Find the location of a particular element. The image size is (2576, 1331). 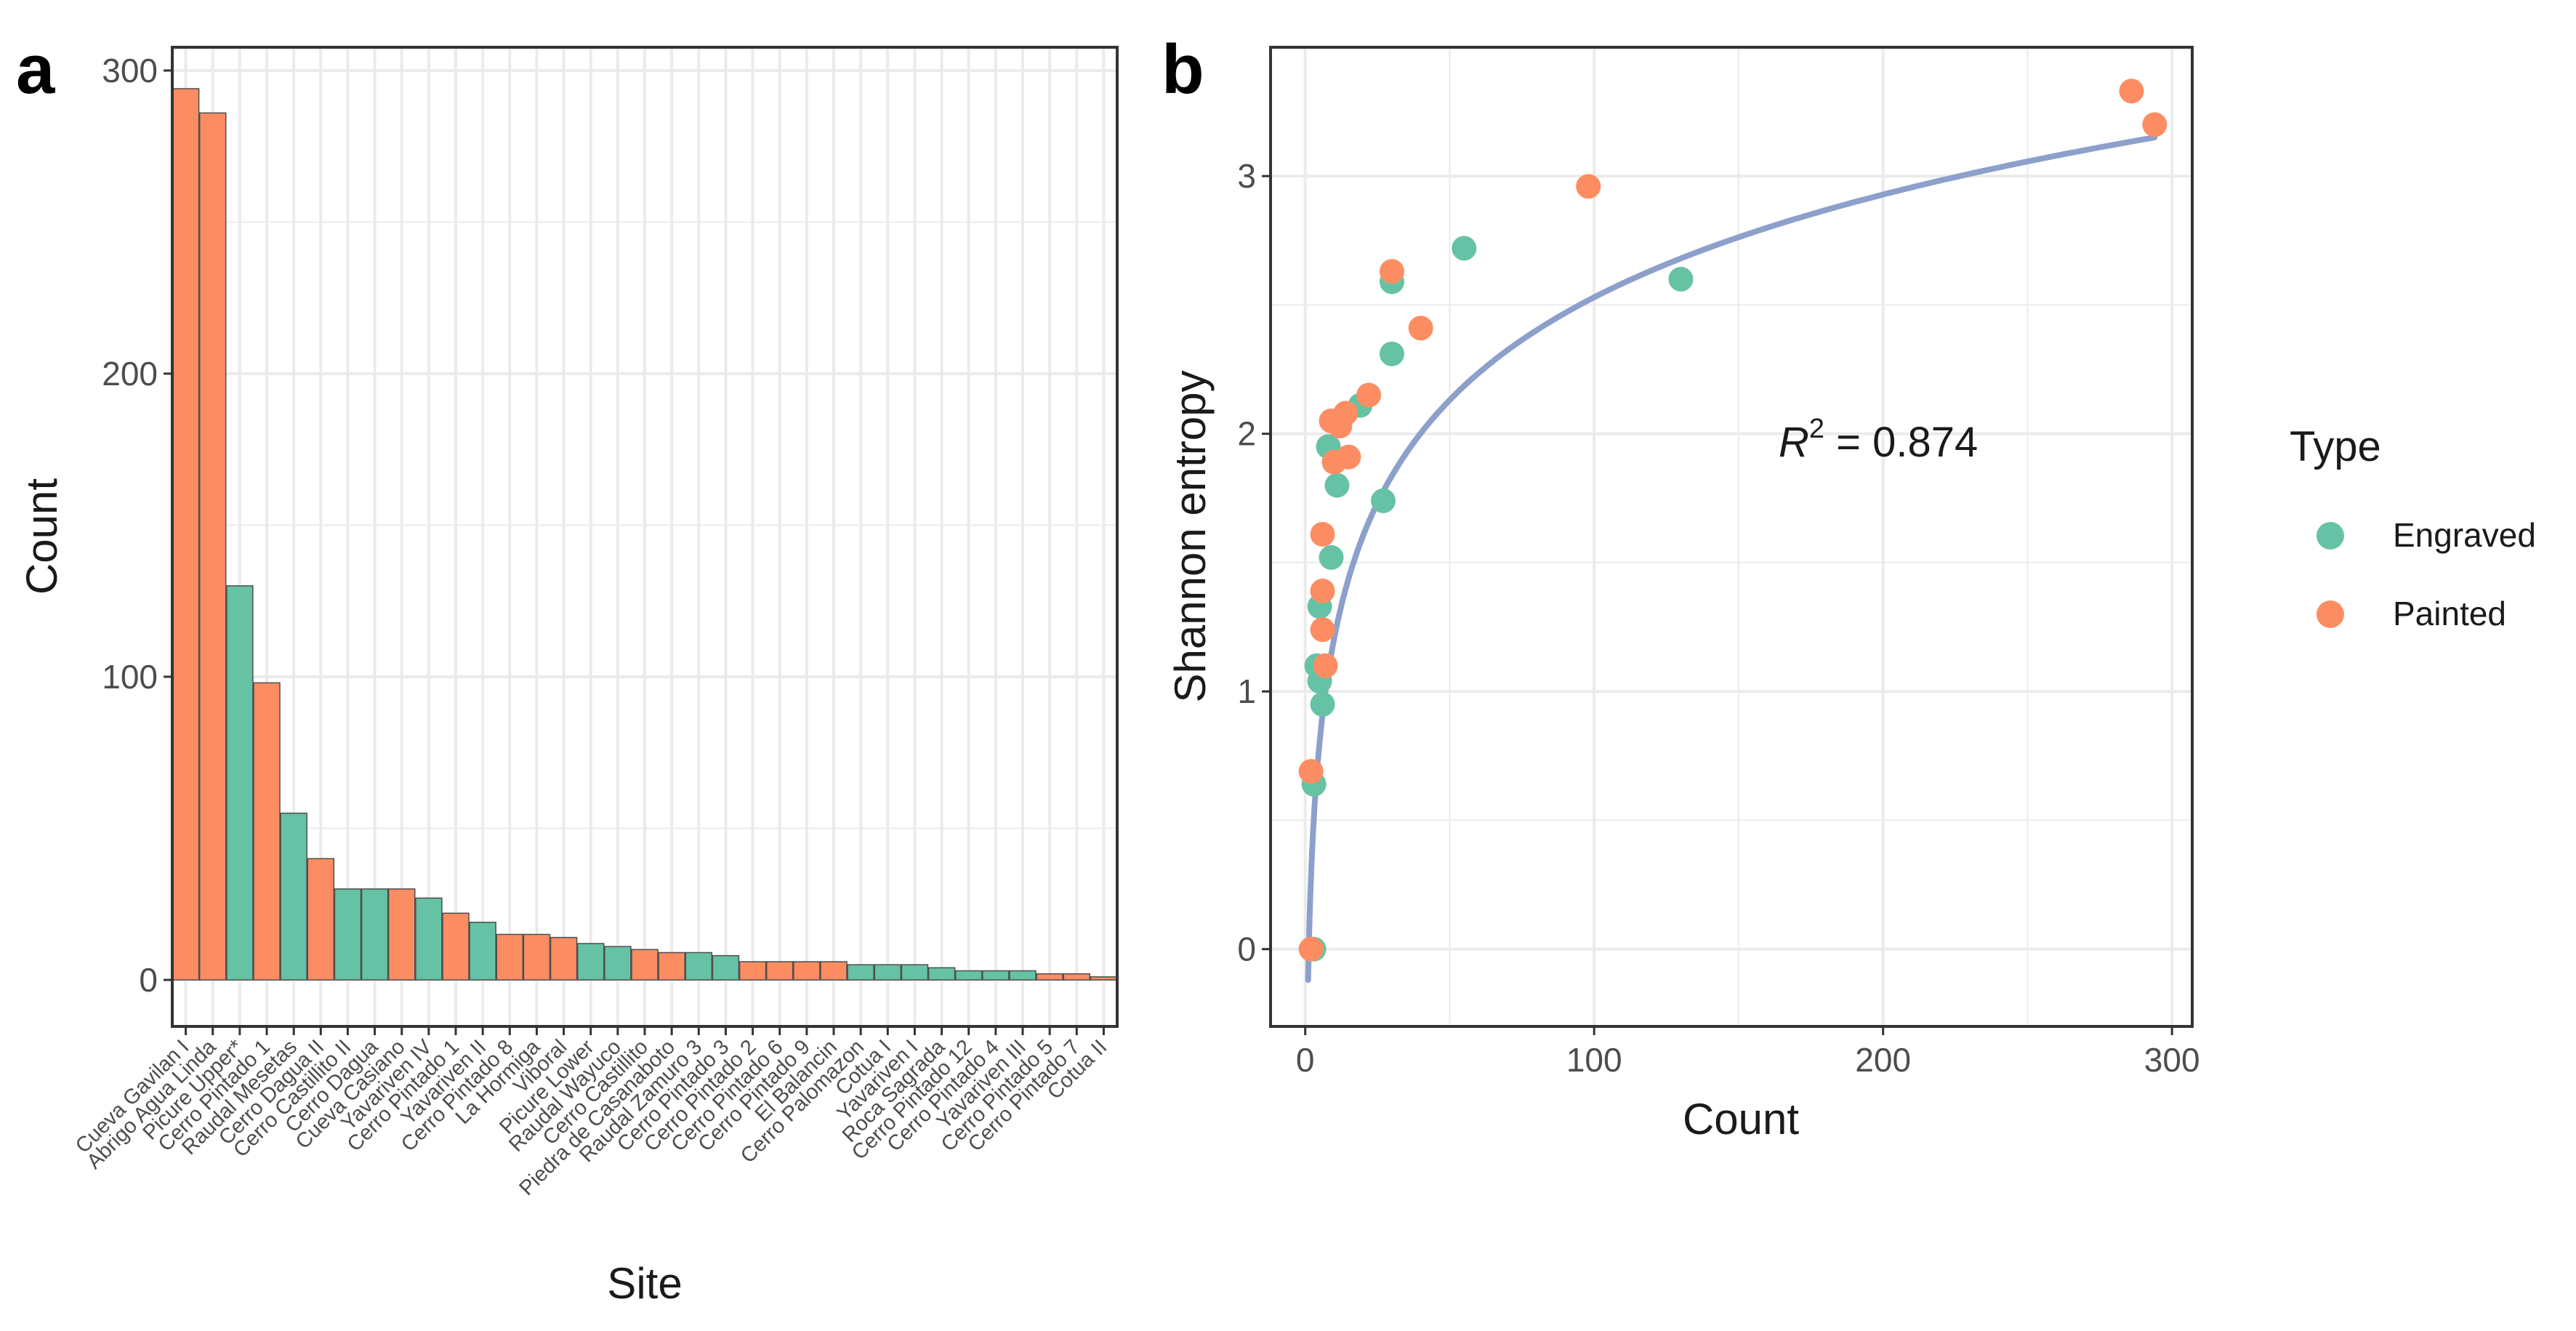

y-tick-label: 1 is located at coordinates (1246, 691).